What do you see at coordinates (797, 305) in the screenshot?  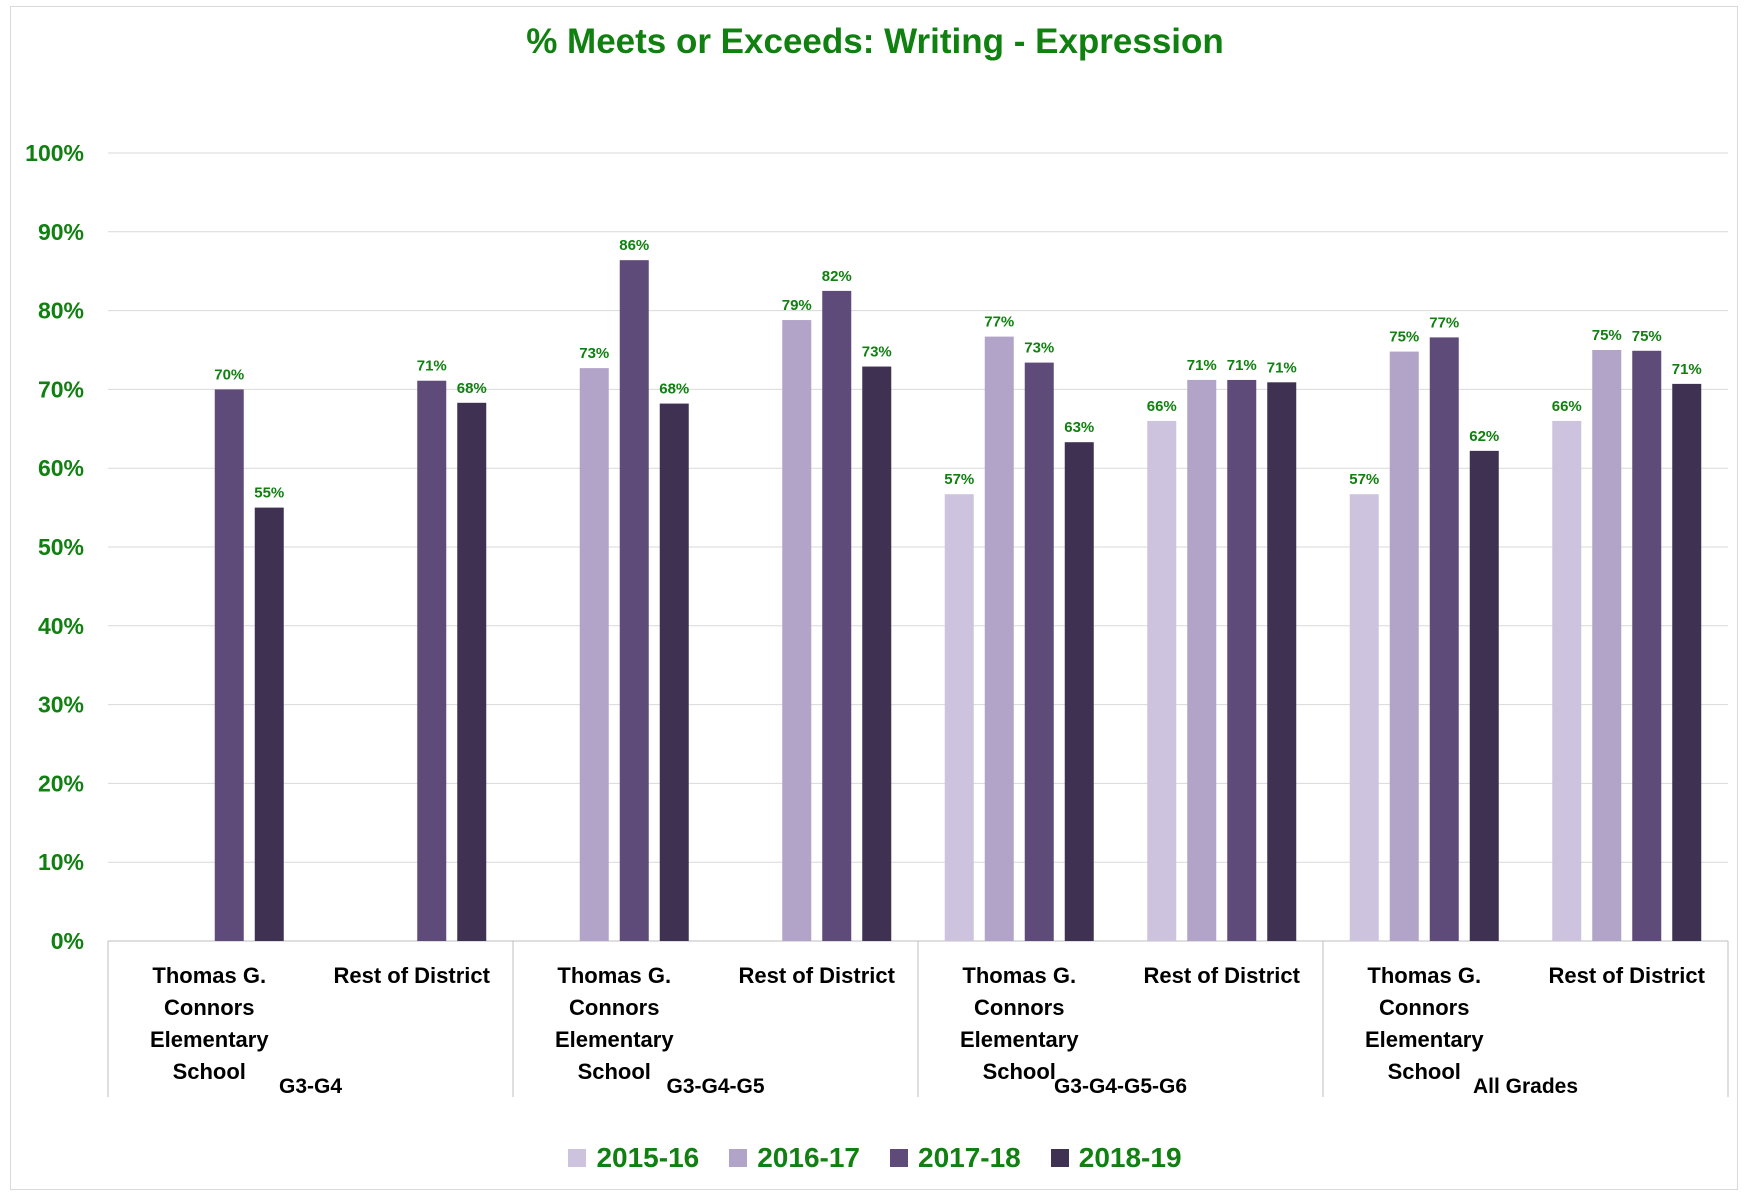 I see `data-label: 79%` at bounding box center [797, 305].